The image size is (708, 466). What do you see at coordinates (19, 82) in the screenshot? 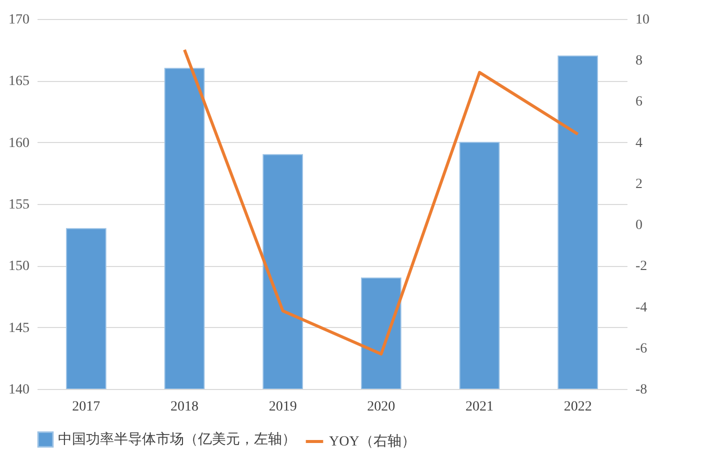
I see `y-tick-label: 165` at bounding box center [19, 82].